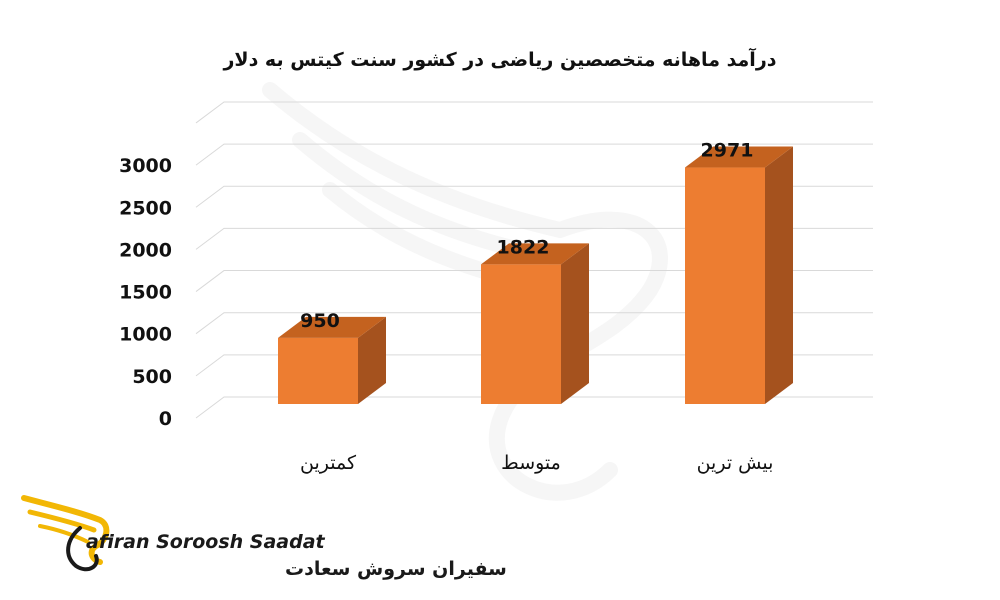 The width and height of the screenshot is (1000, 600). I want to click on y-axis-ticks: 0 500 1000 1500 2000 2500 3000, so click(145, 292).